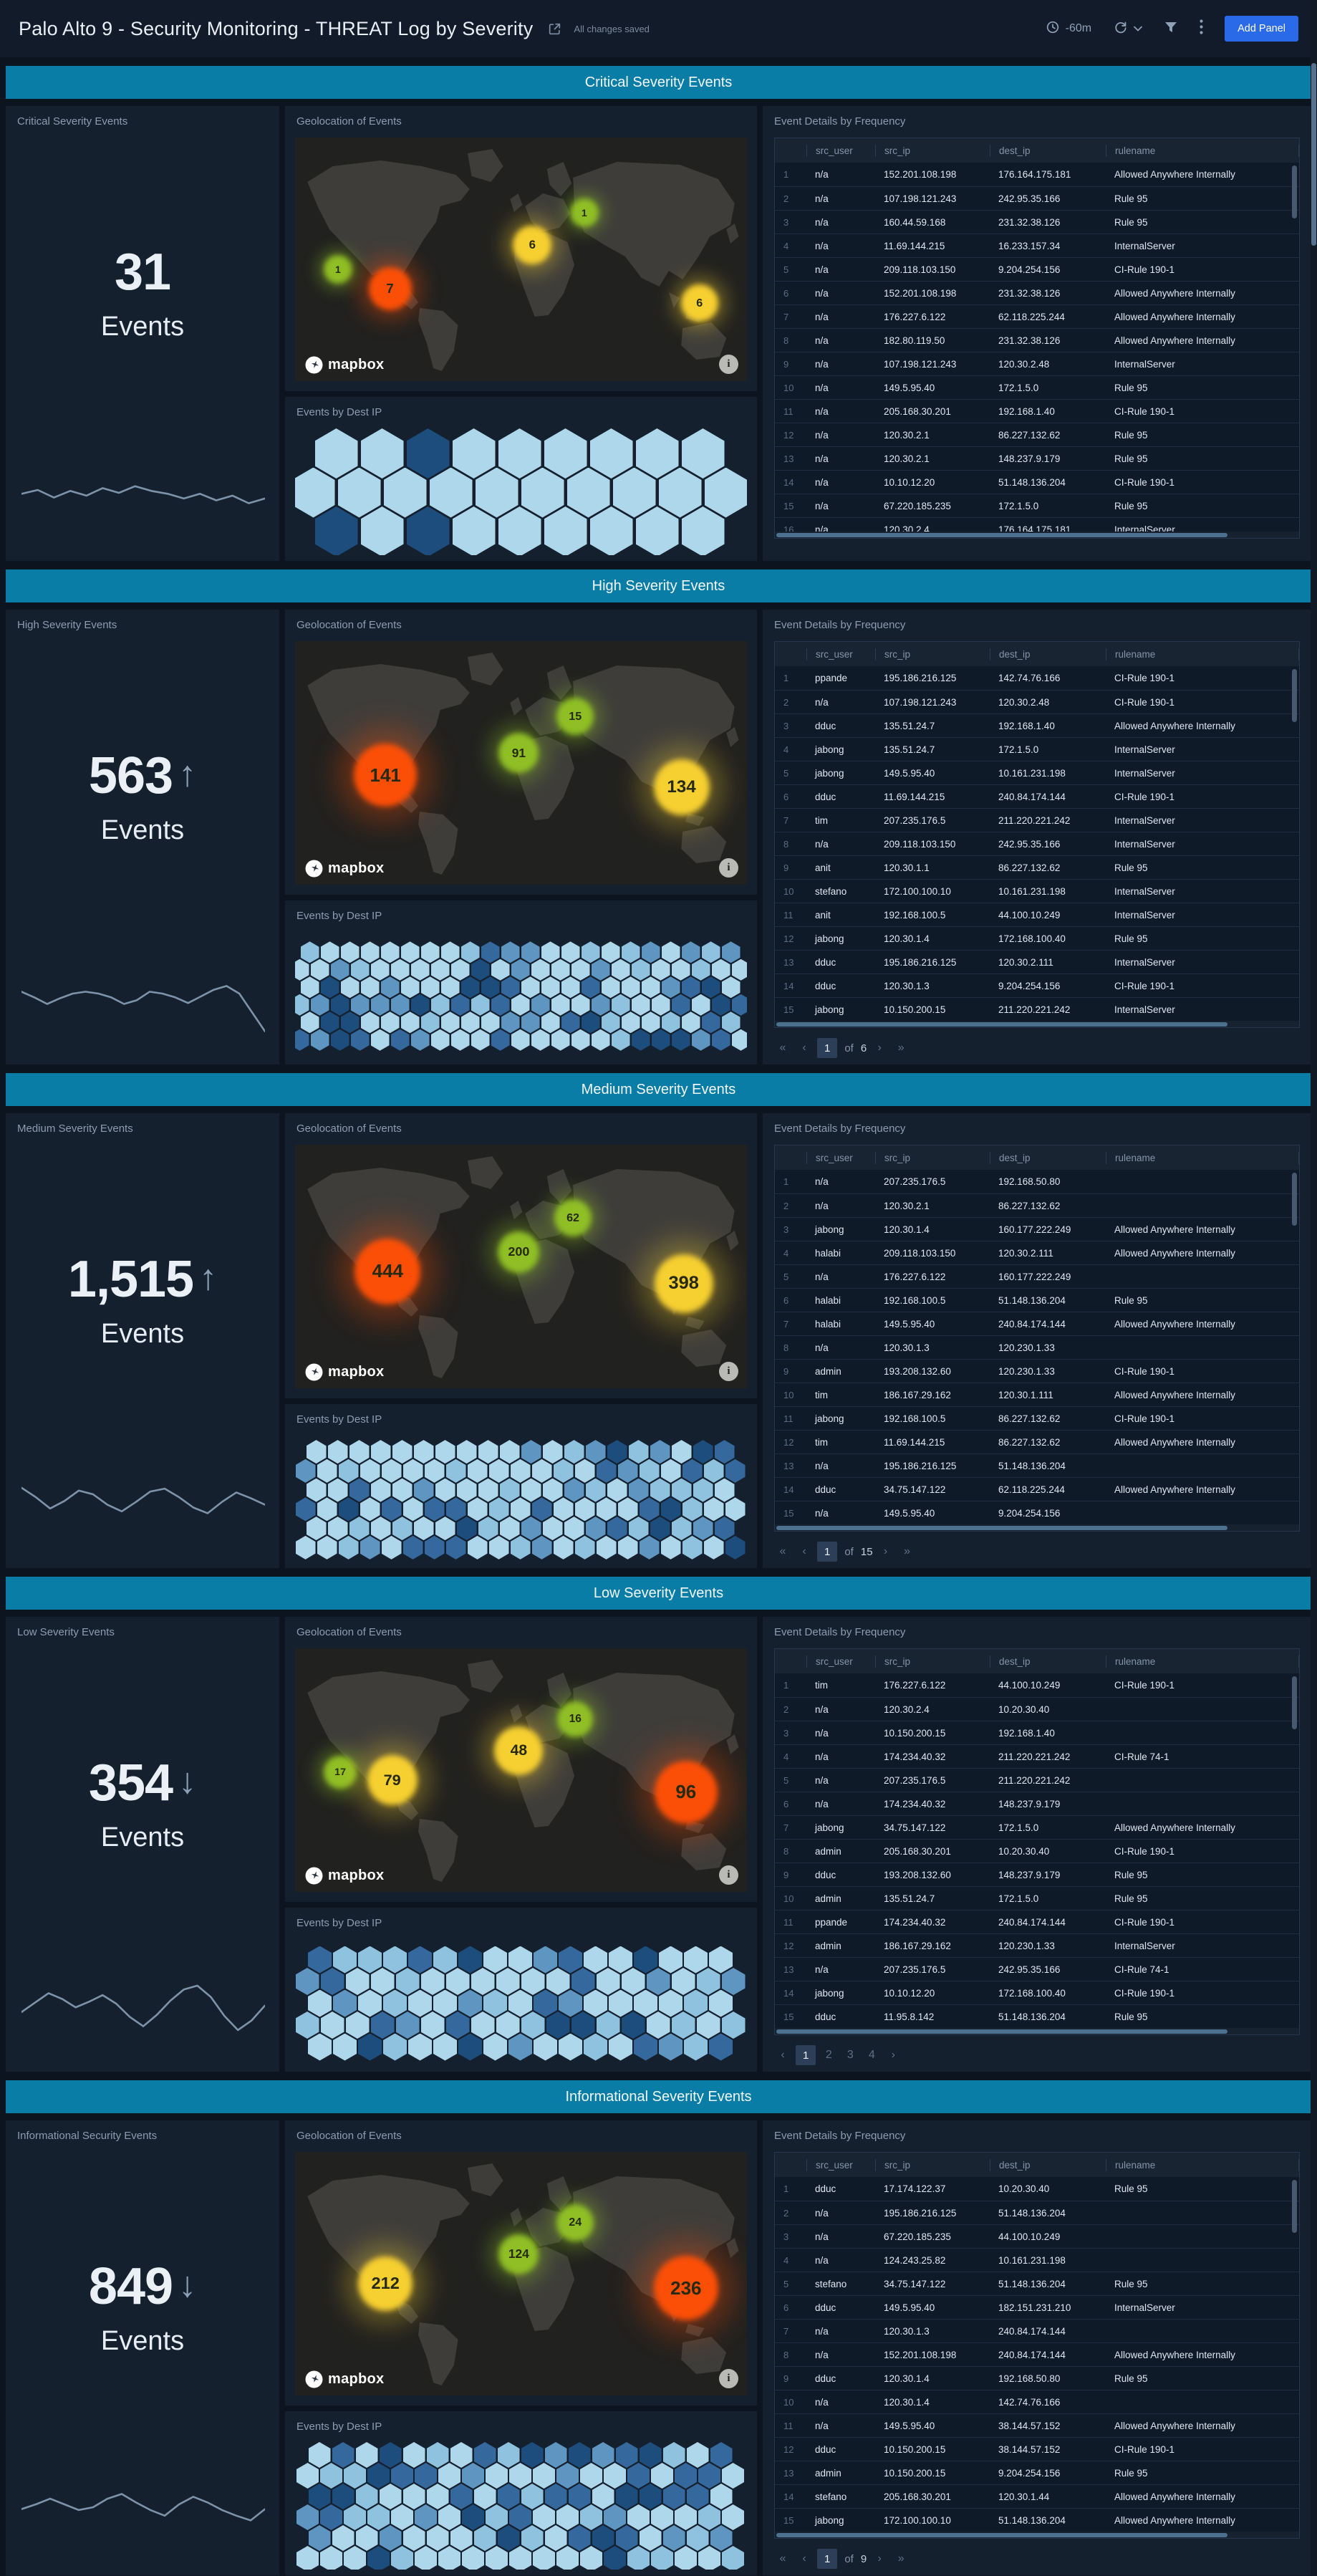  What do you see at coordinates (575, 2222) in the screenshot?
I see `map-bubble-green: 24` at bounding box center [575, 2222].